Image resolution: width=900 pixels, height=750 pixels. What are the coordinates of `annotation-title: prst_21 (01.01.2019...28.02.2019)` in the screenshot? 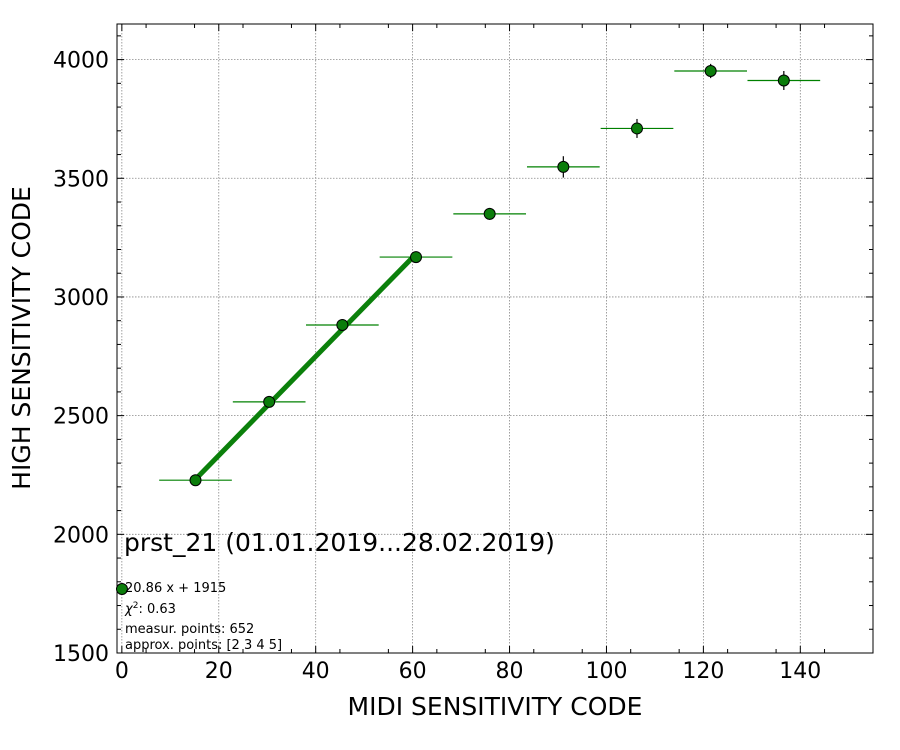 It's located at (339, 542).